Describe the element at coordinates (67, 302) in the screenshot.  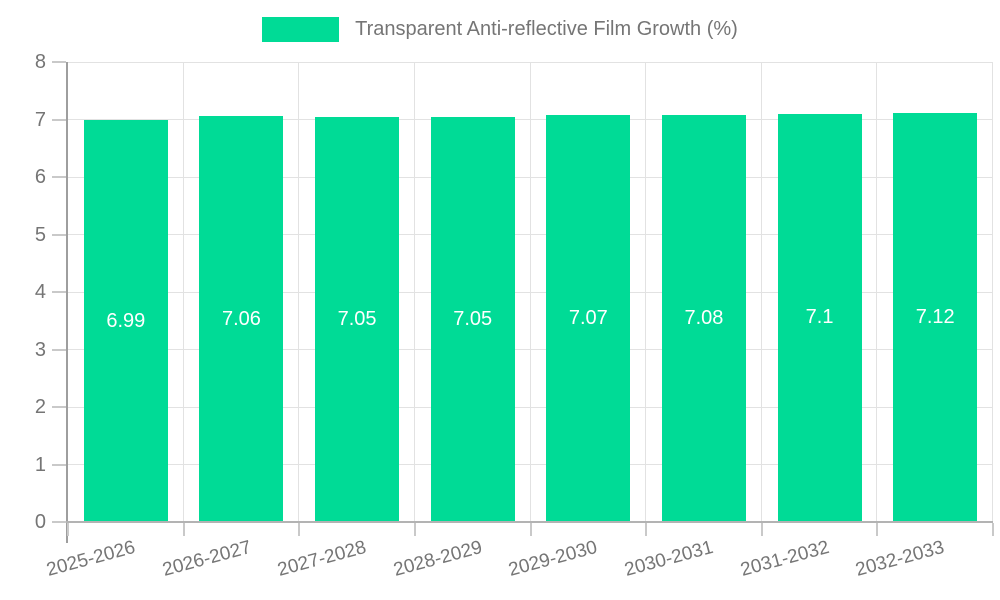
I see `y-axis-line` at that location.